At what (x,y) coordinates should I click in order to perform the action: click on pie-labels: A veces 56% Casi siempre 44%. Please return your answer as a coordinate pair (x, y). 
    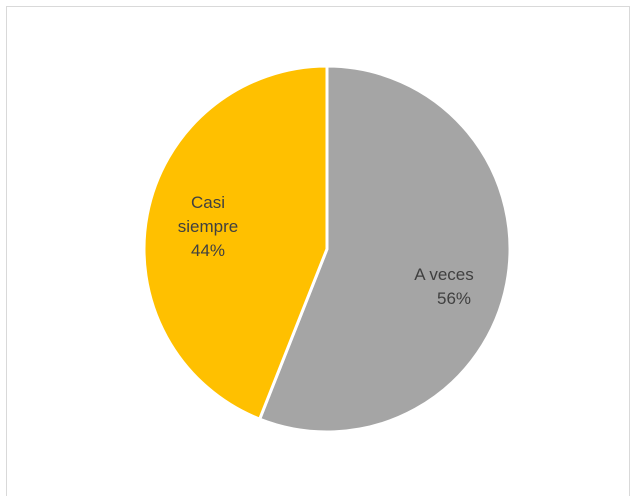
    Looking at the image, I should click on (326, 250).